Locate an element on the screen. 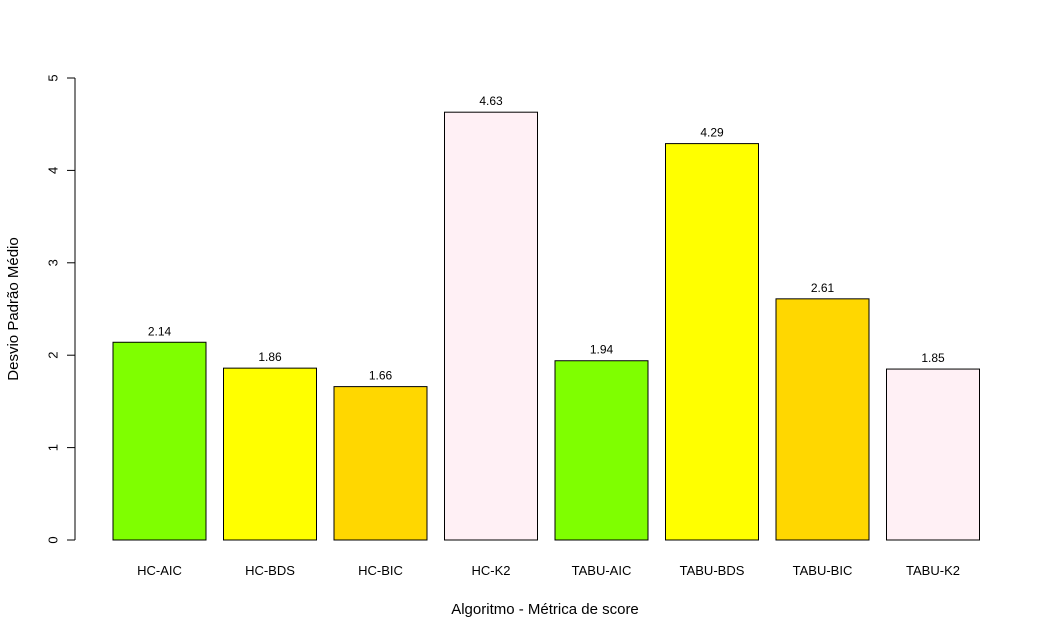 The width and height of the screenshot is (1054, 638). y-tick-label: 1 is located at coordinates (53, 447).